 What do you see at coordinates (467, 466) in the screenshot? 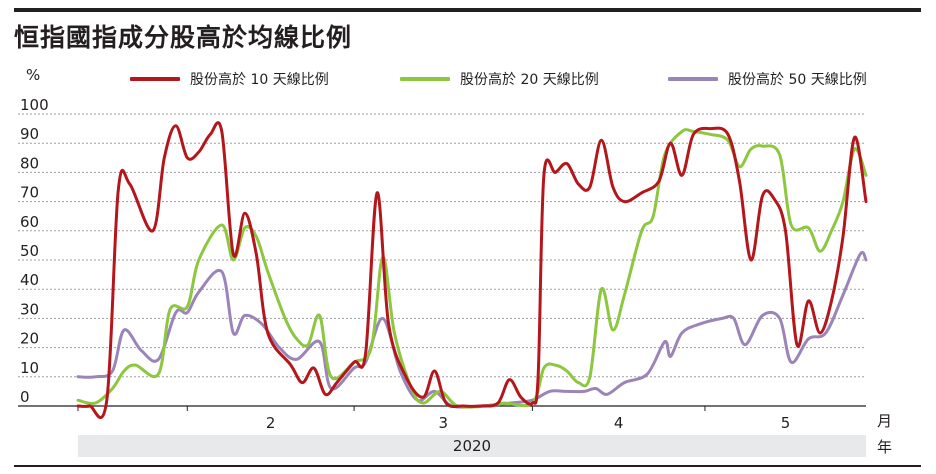
I see `bottom-rule` at bounding box center [467, 466].